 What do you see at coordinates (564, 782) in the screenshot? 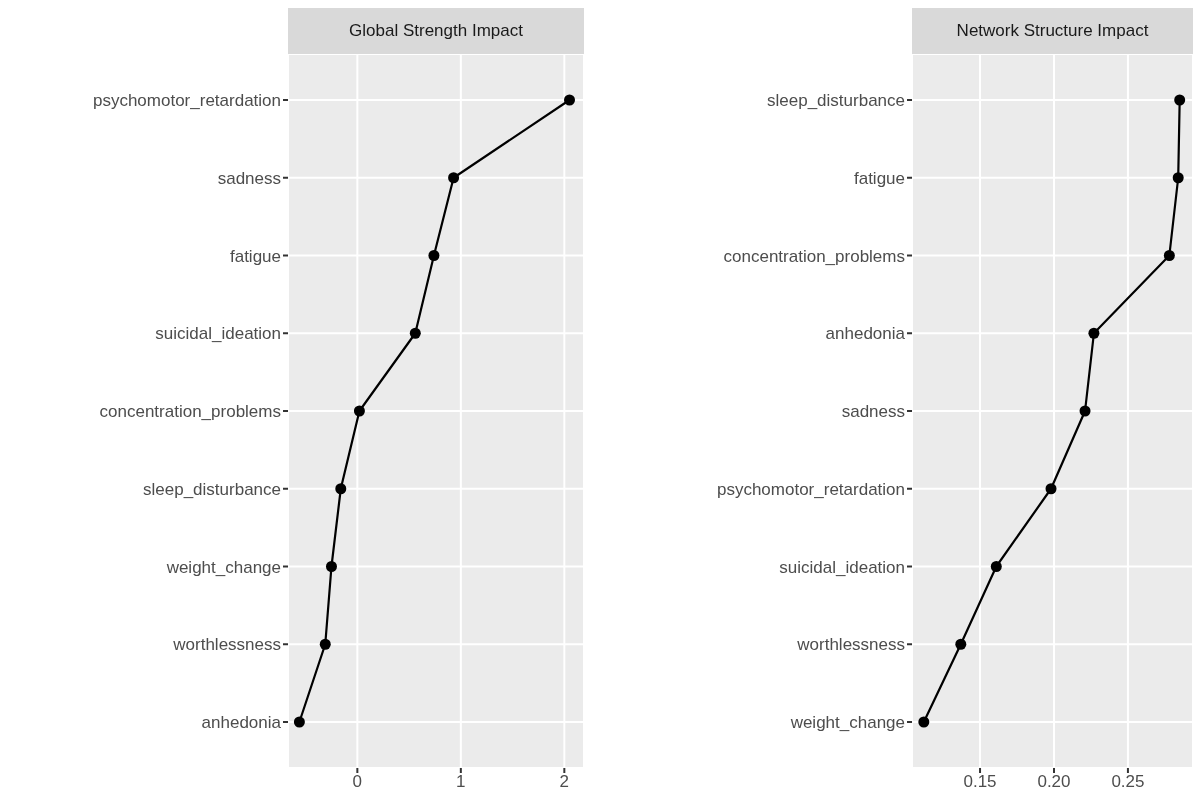
I see `x-tick-label: 2` at bounding box center [564, 782].